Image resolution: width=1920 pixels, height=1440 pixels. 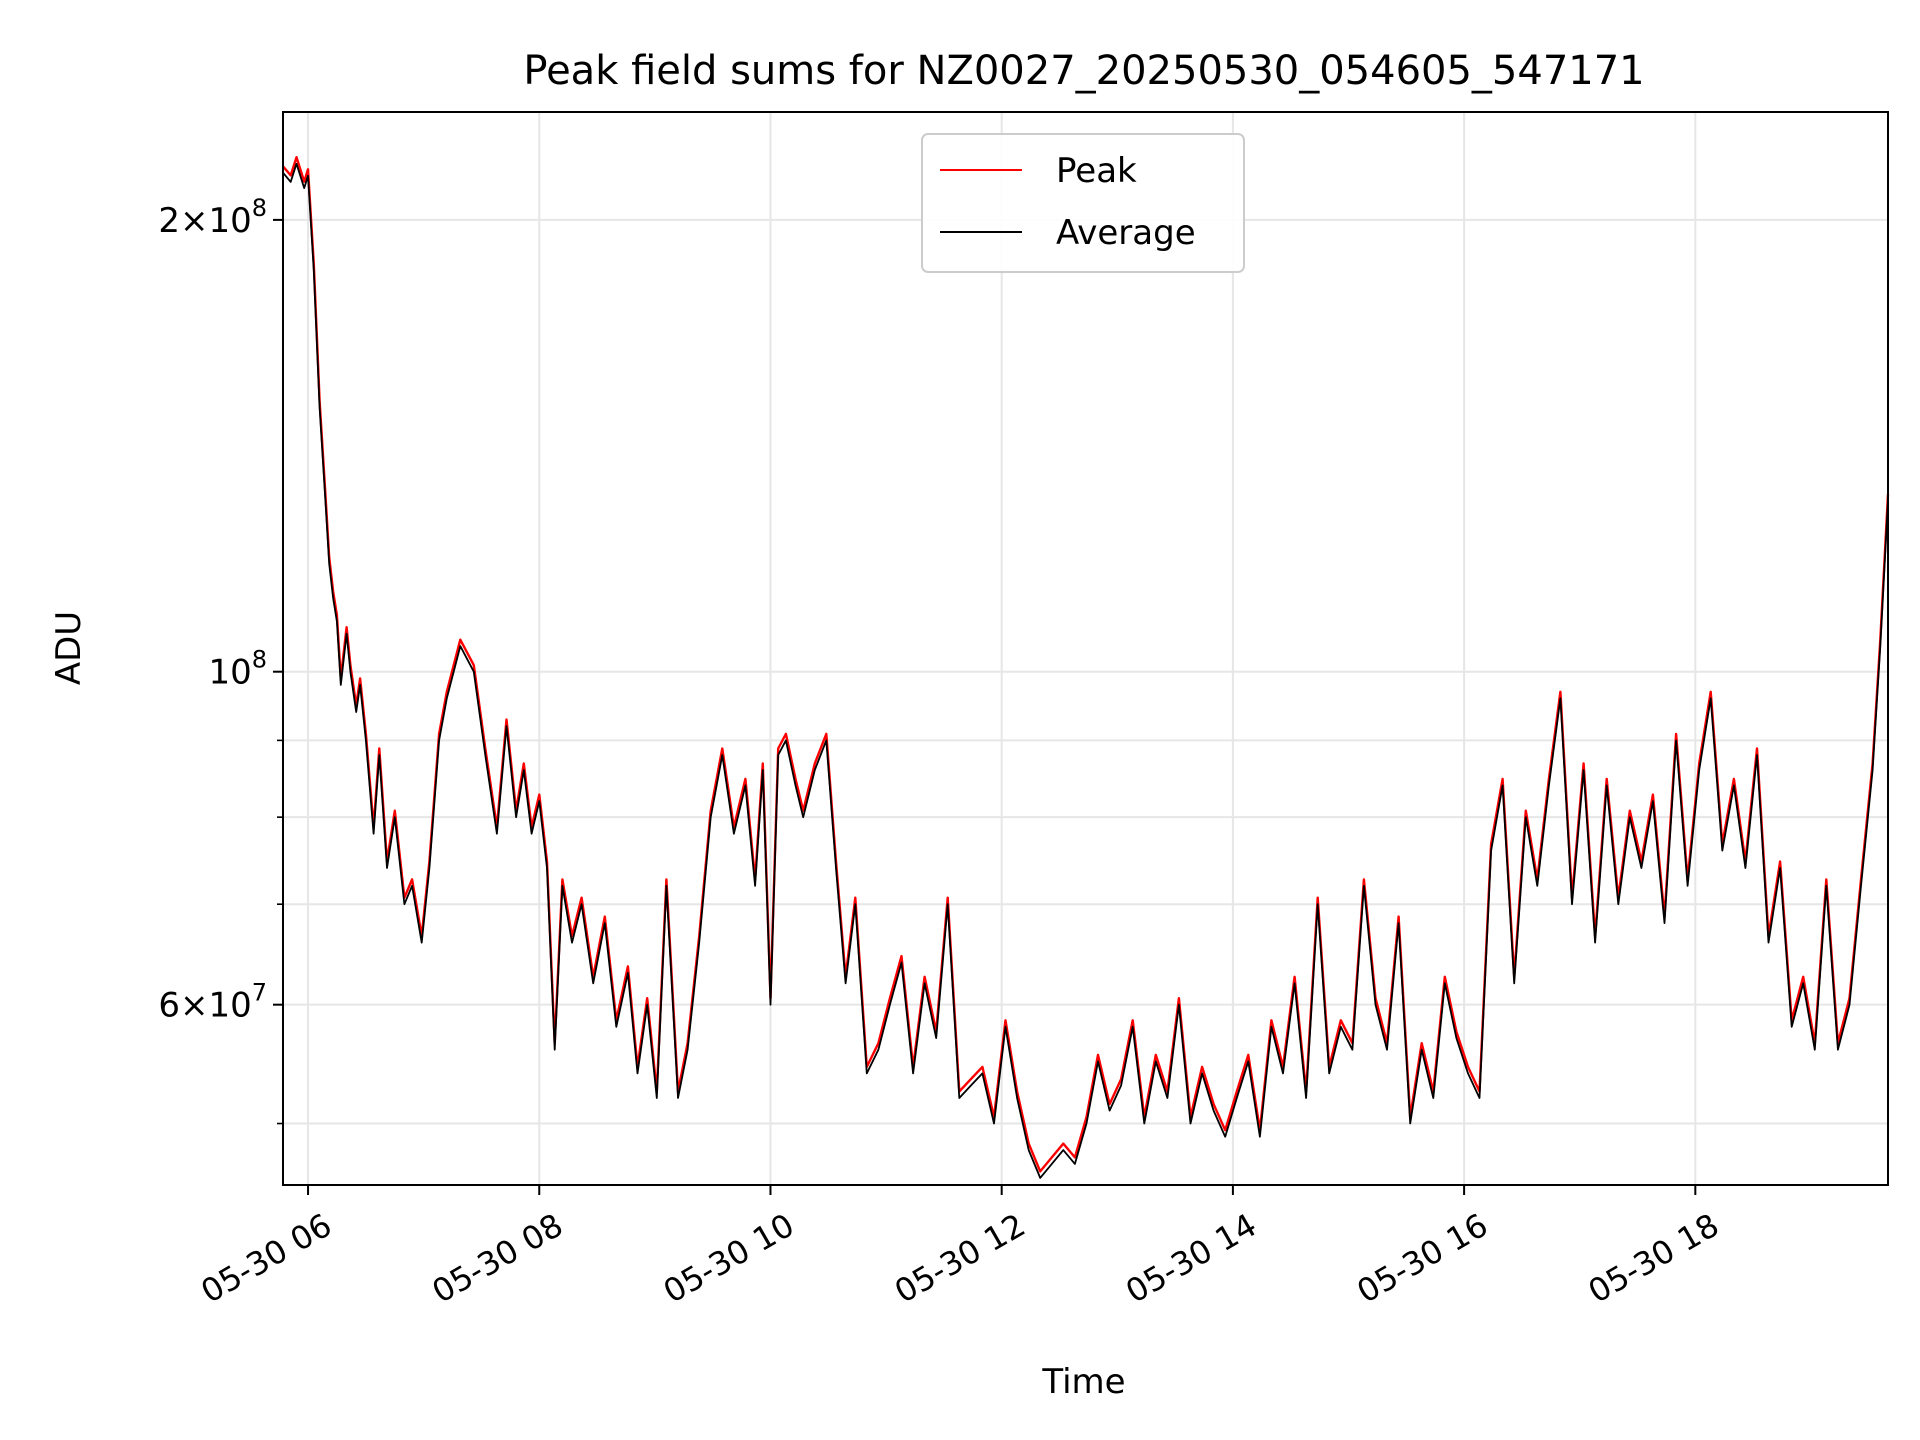 What do you see at coordinates (1126, 233) in the screenshot?
I see `legend-label-average: Average` at bounding box center [1126, 233].